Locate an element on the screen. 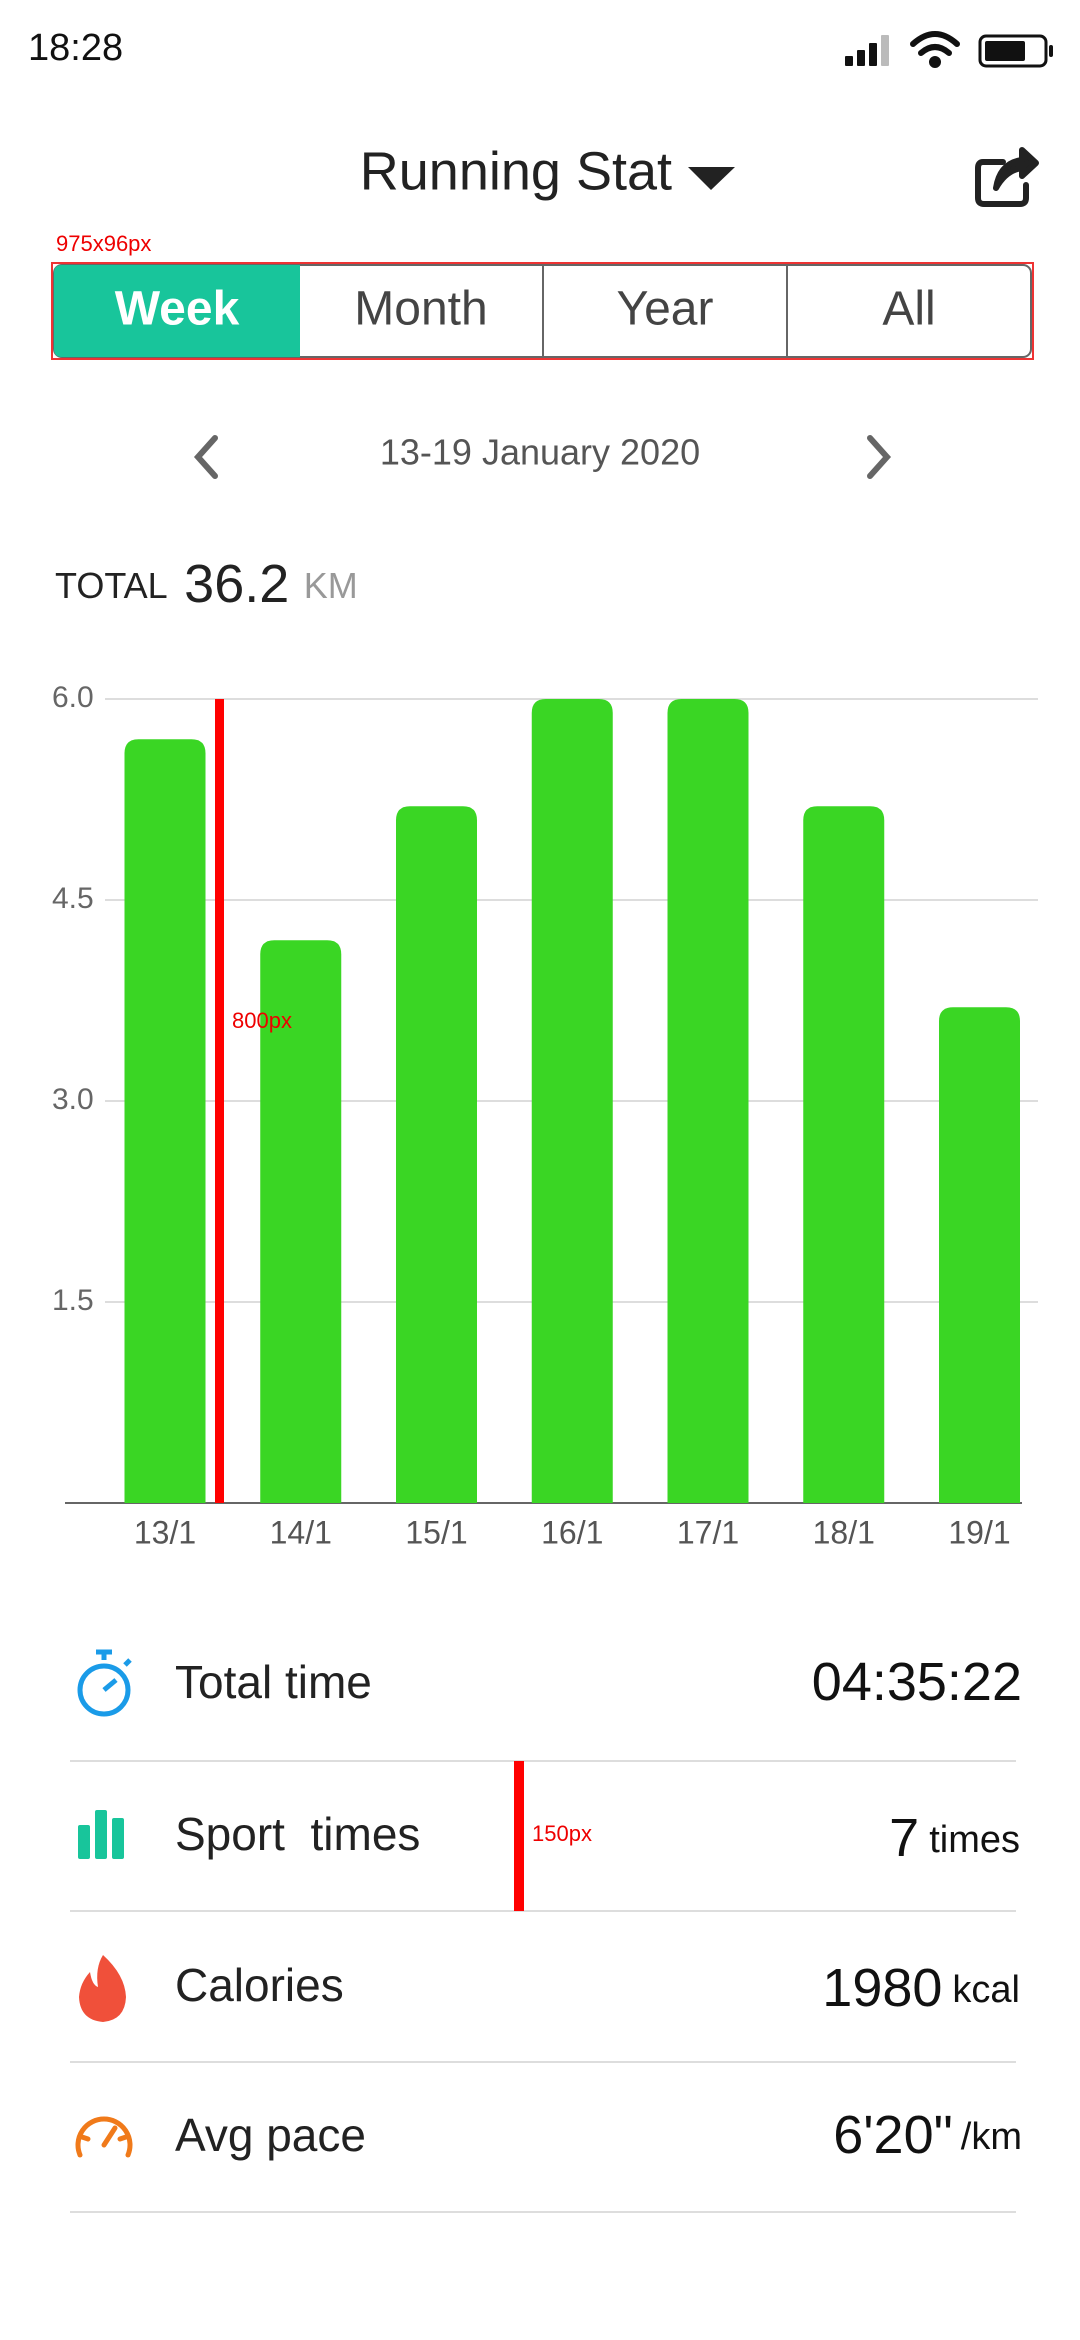  stat-value: 1980 kcal is located at coordinates (921, 1988).